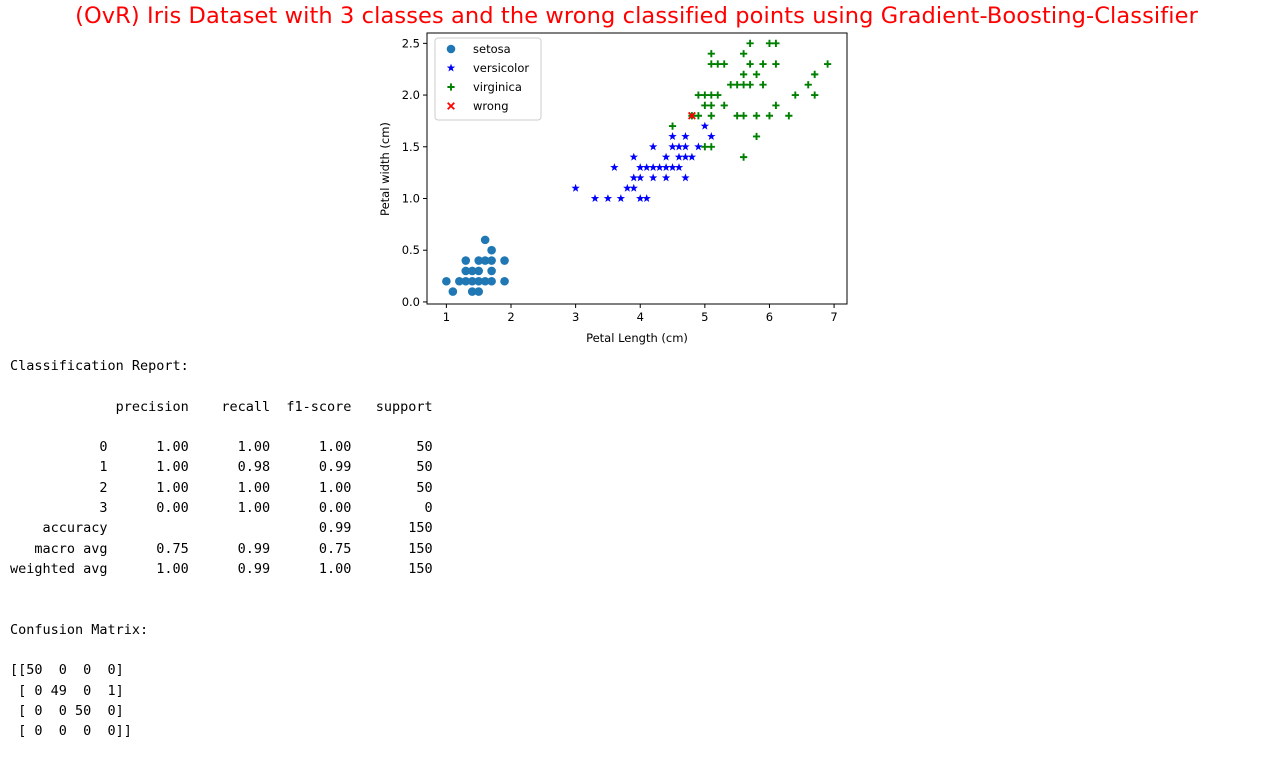 Image resolution: width=1273 pixels, height=772 pixels. Describe the element at coordinates (451, 87) in the screenshot. I see `legend-virginica-marker` at that location.